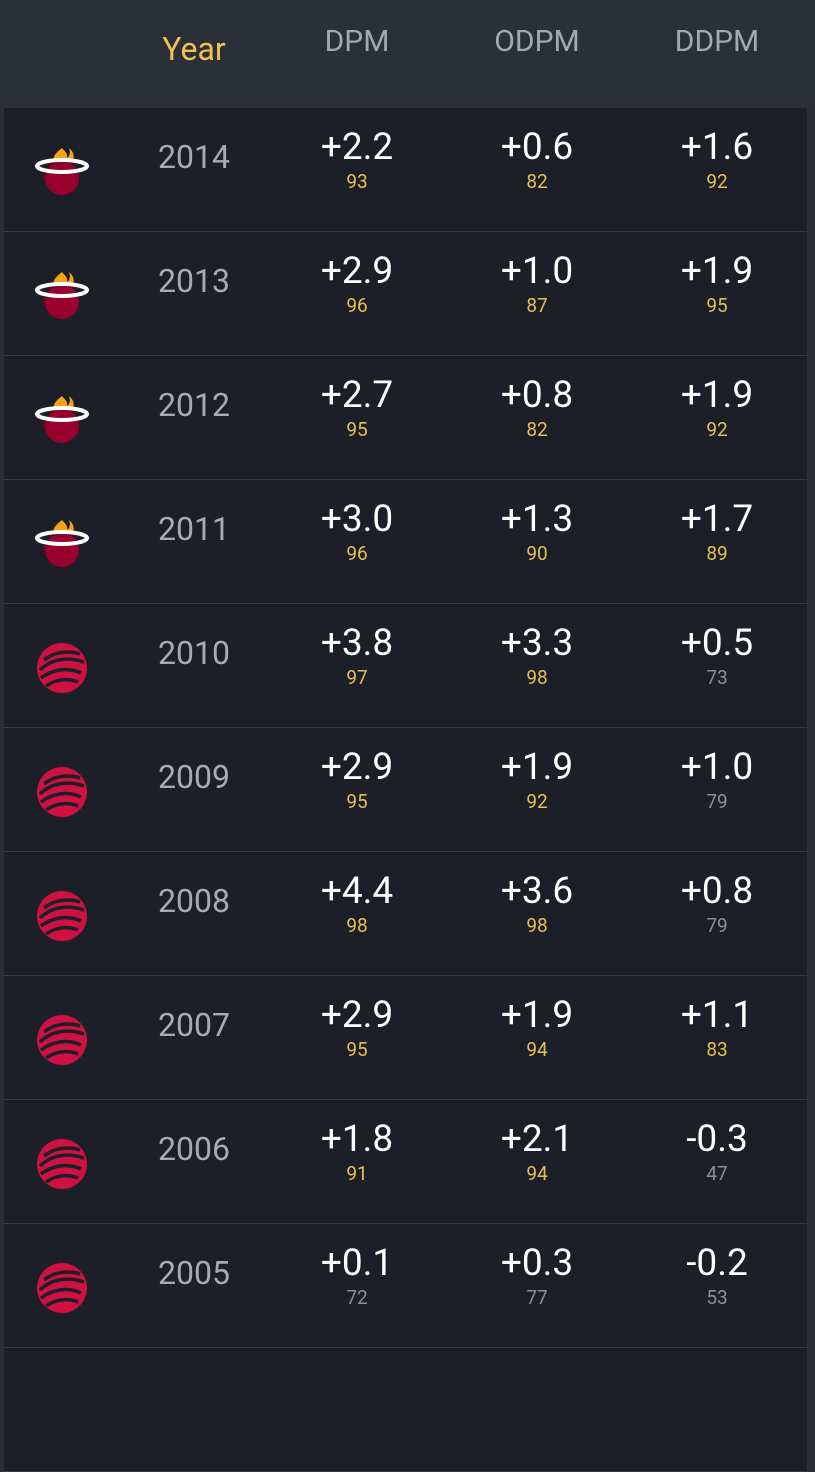  I want to click on percentile: 73, so click(717, 677).